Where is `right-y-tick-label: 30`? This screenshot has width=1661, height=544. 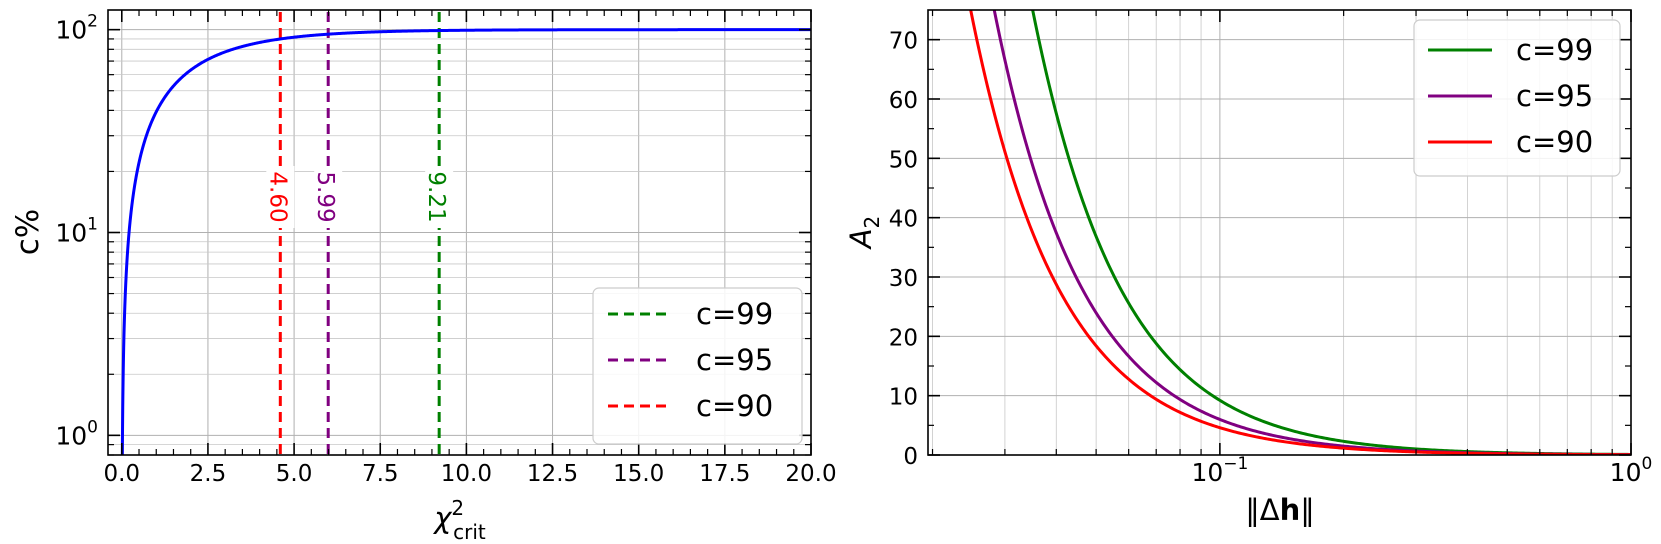
right-y-tick-label: 30 is located at coordinates (903, 279).